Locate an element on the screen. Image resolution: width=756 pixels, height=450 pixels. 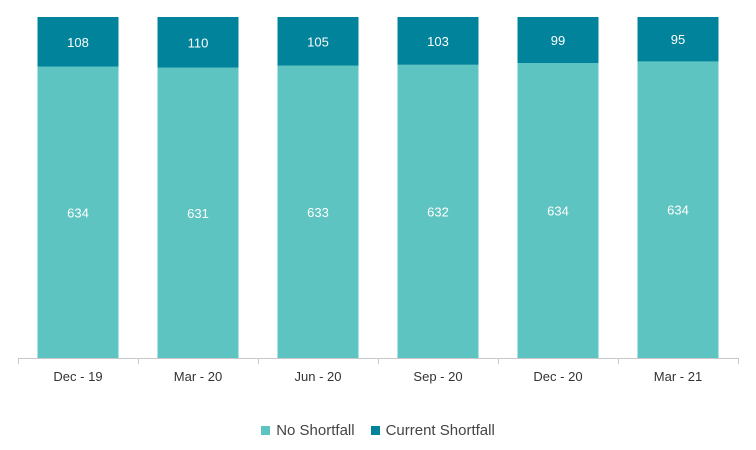
x-tick-label-2: Jun - 20 is located at coordinates (318, 376).